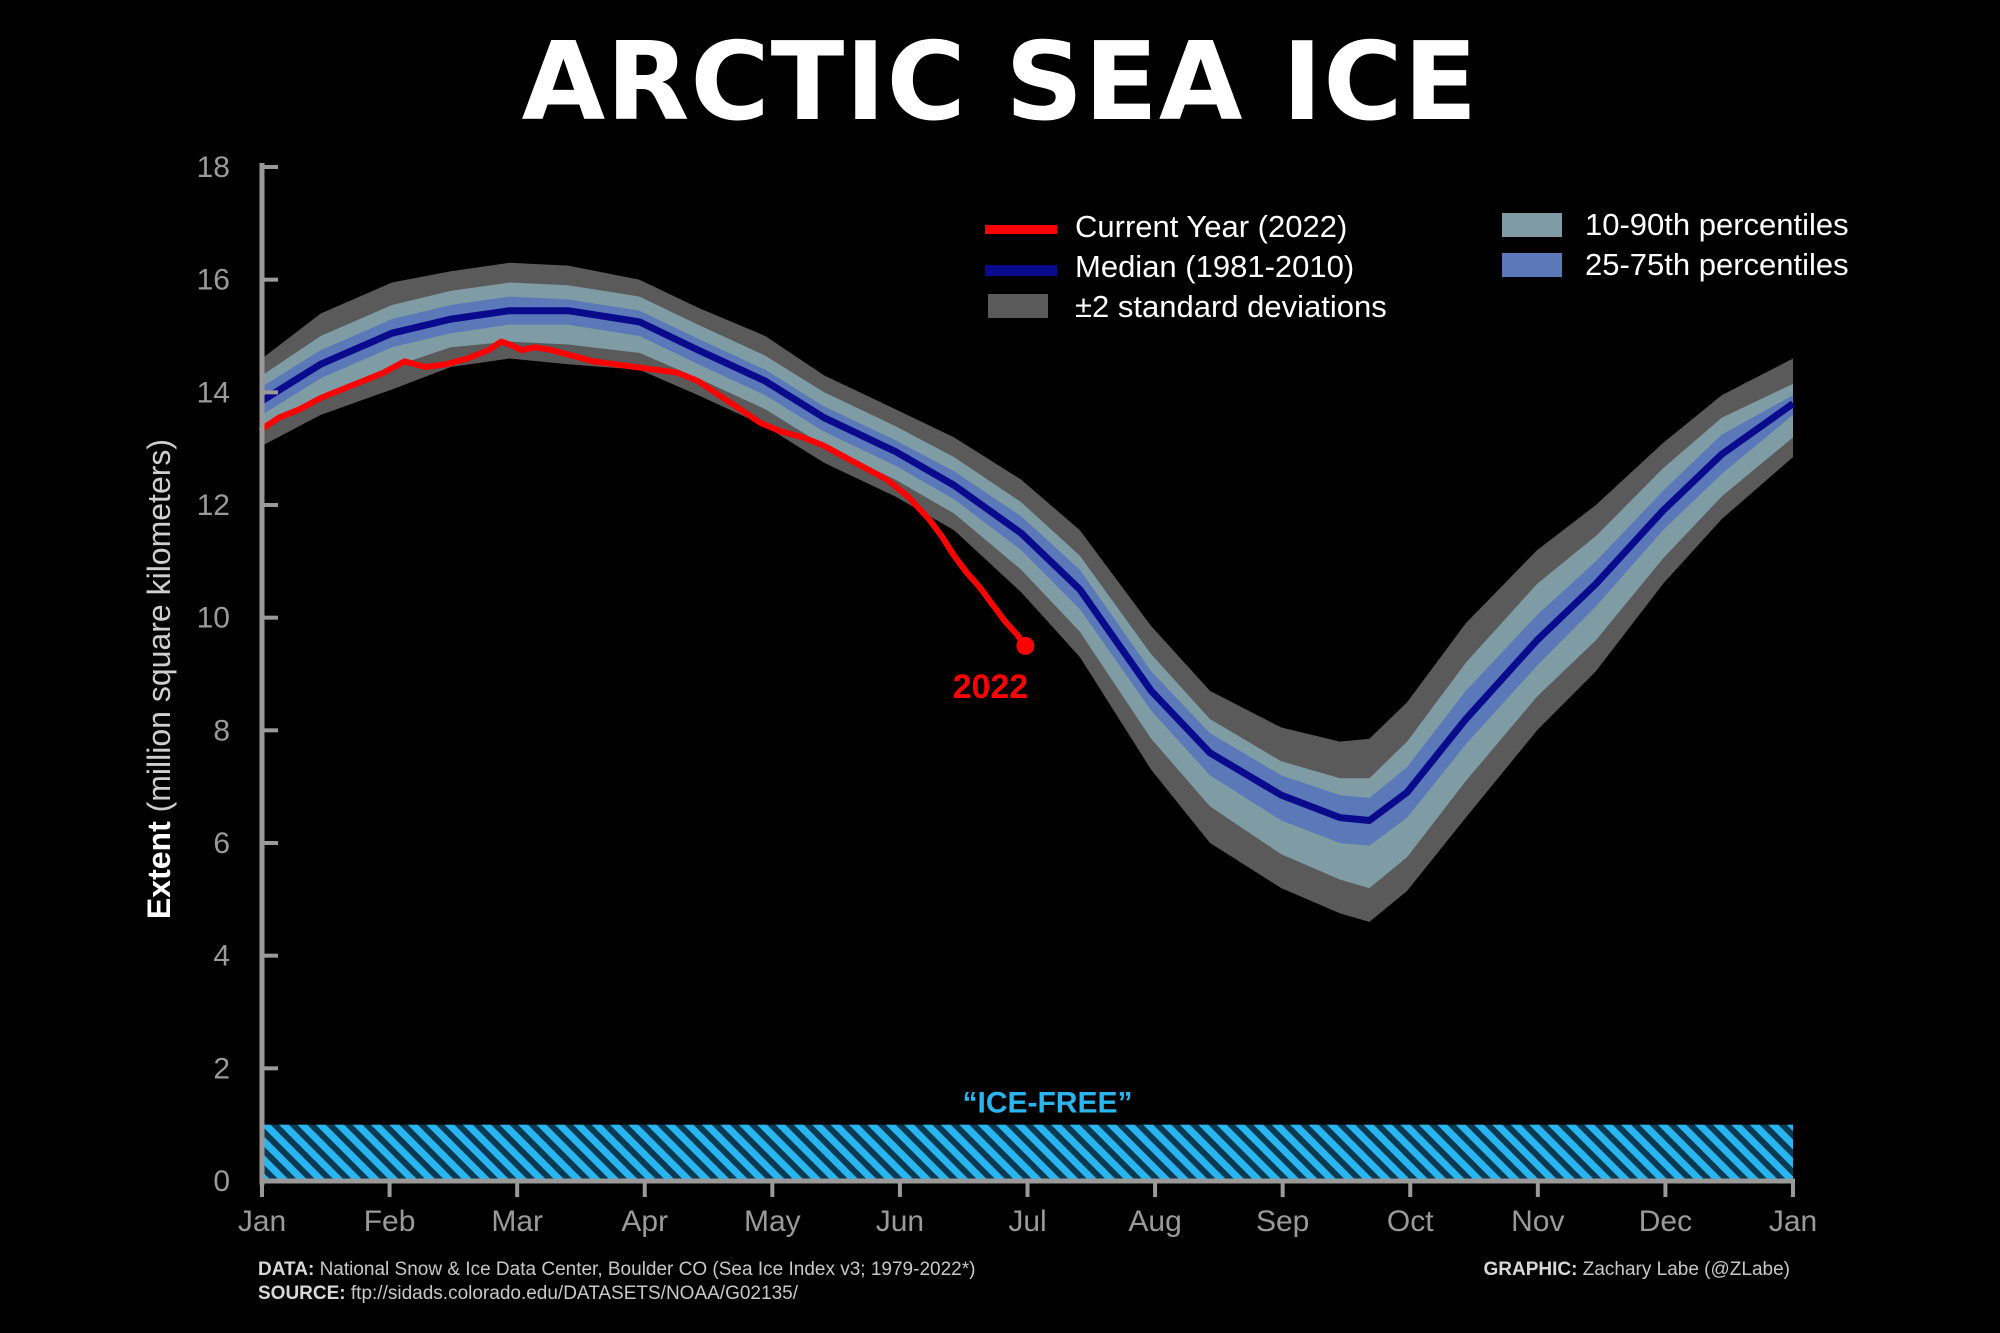  Describe the element at coordinates (213, 167) in the screenshot. I see `y-tick-label: 18` at that location.